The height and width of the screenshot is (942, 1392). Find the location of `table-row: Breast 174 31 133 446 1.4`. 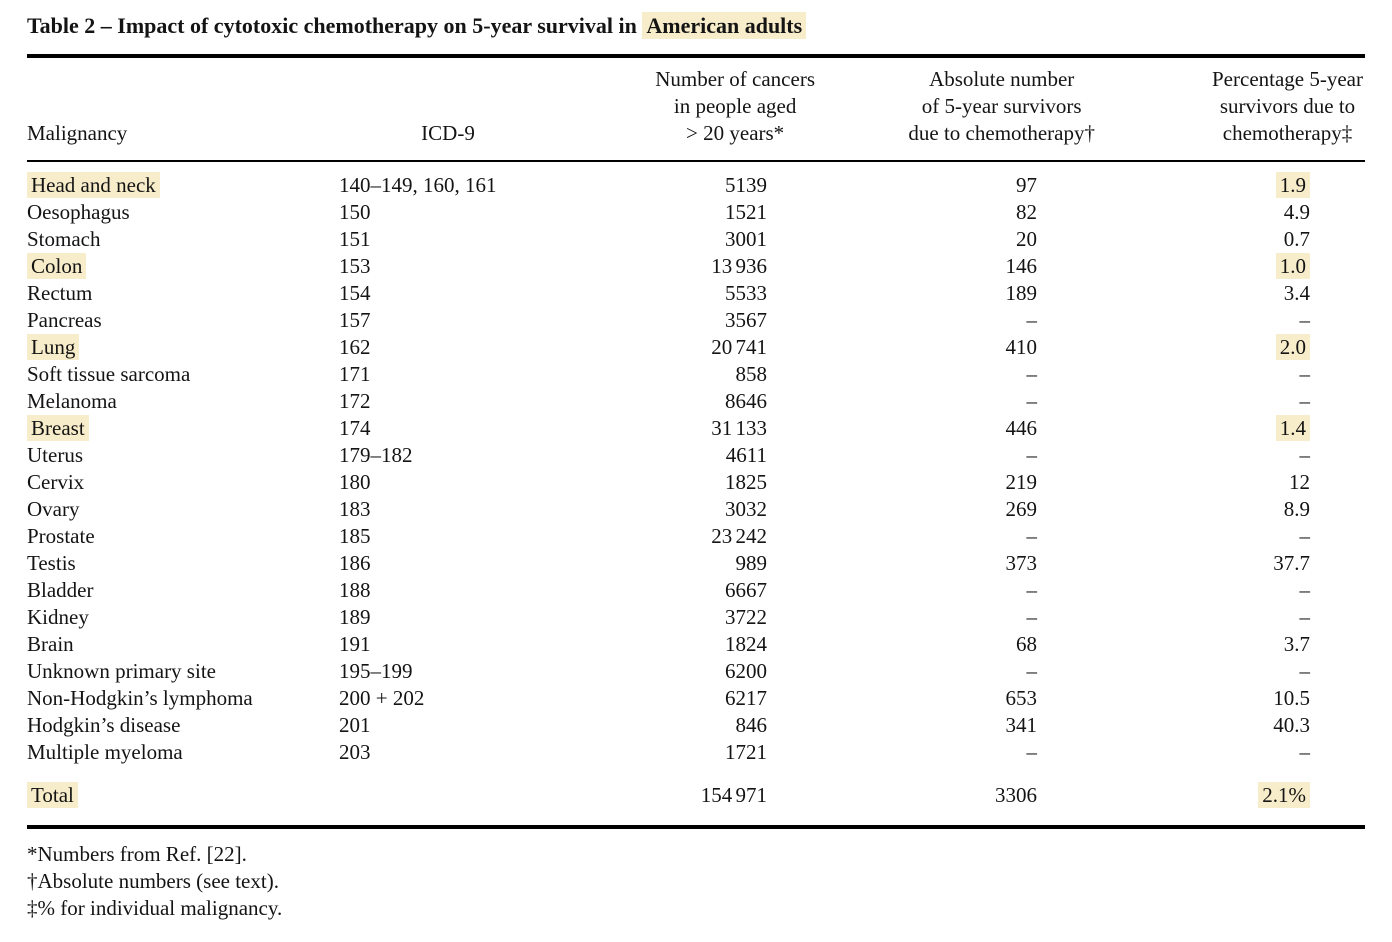

table-row: Breast 174 31 133 446 1.4 is located at coordinates (696, 428).